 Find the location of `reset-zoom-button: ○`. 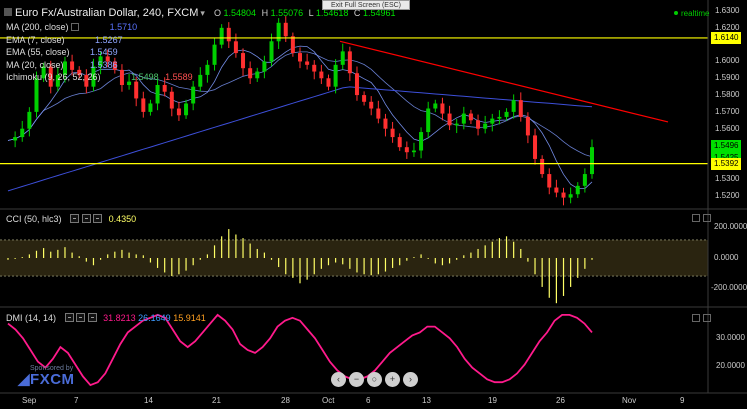

reset-zoom-button: ○ is located at coordinates (374, 379).